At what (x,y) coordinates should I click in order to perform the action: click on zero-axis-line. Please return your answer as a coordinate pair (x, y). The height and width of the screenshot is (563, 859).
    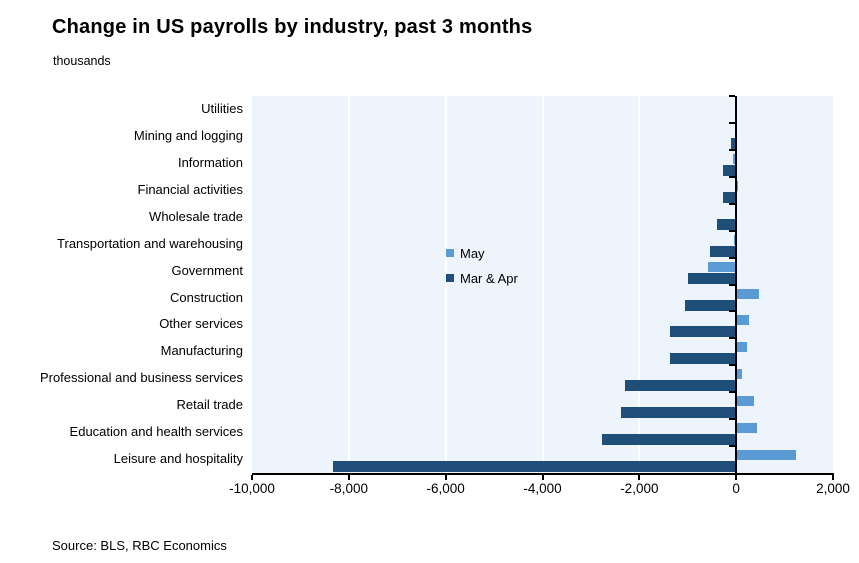
    Looking at the image, I should click on (736, 284).